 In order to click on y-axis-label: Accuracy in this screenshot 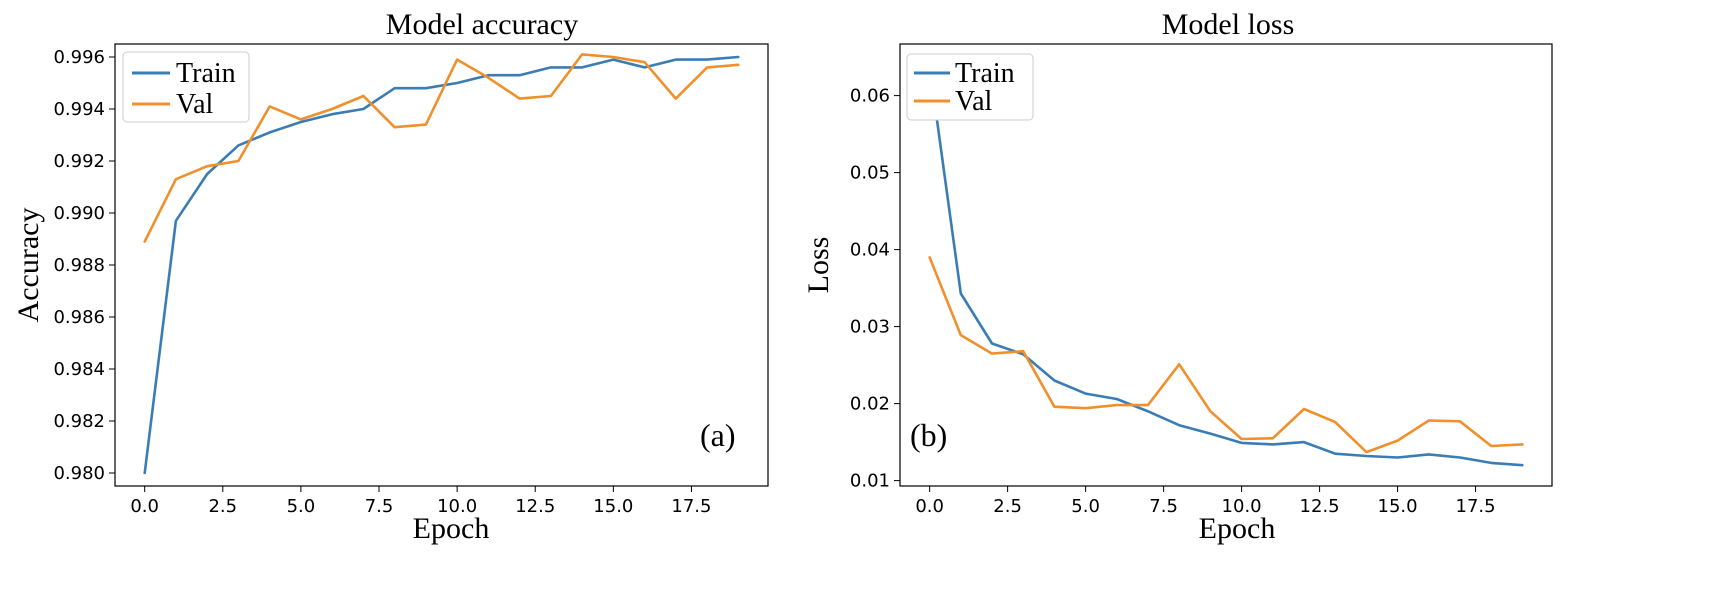, I will do `click(28, 265)`.